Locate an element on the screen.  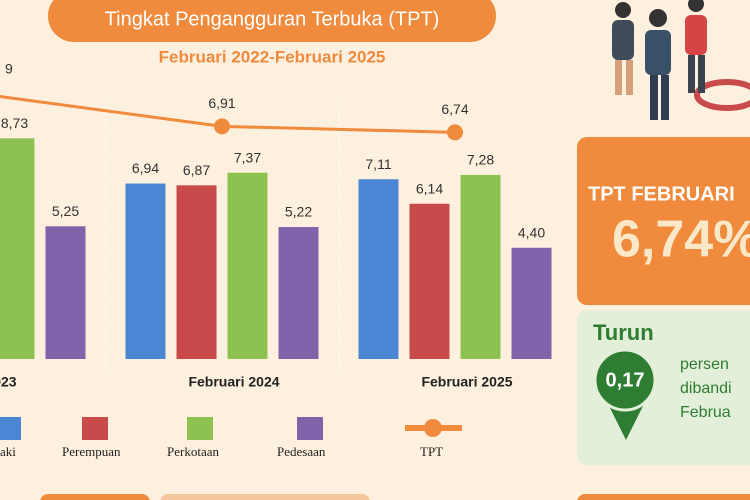
change-badge is located at coordinates (625, 380).